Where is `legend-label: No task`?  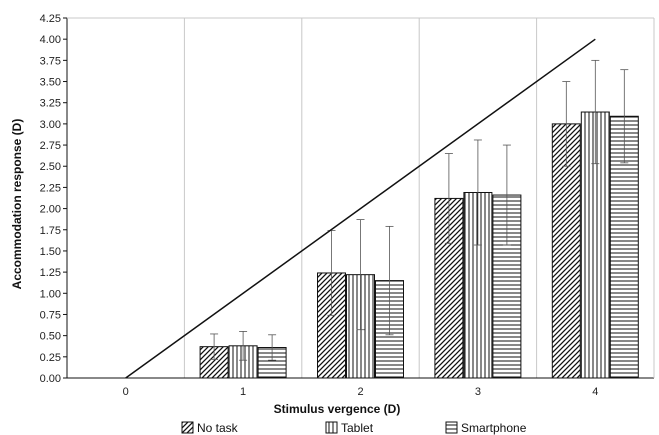 legend-label: No task is located at coordinates (218, 428).